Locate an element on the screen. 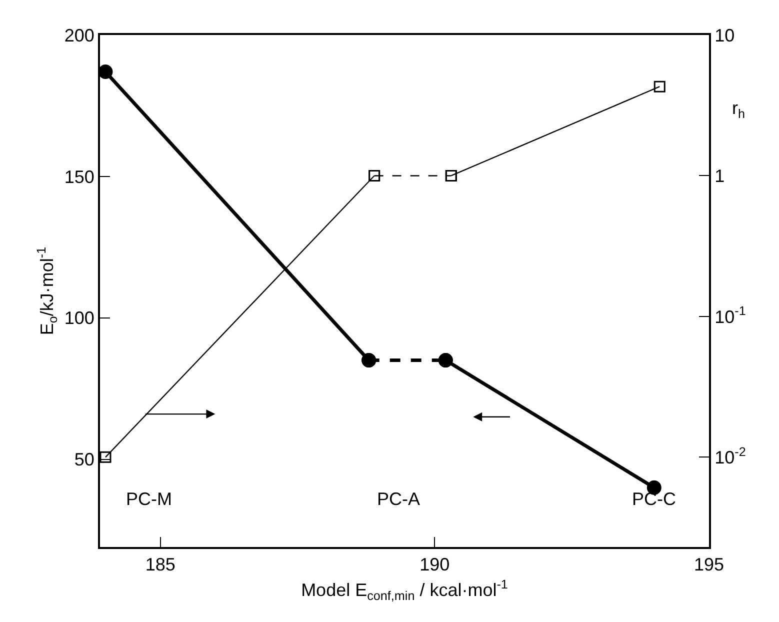 This screenshot has width=779, height=622. y2-tick-label: 1 is located at coordinates (719, 176).